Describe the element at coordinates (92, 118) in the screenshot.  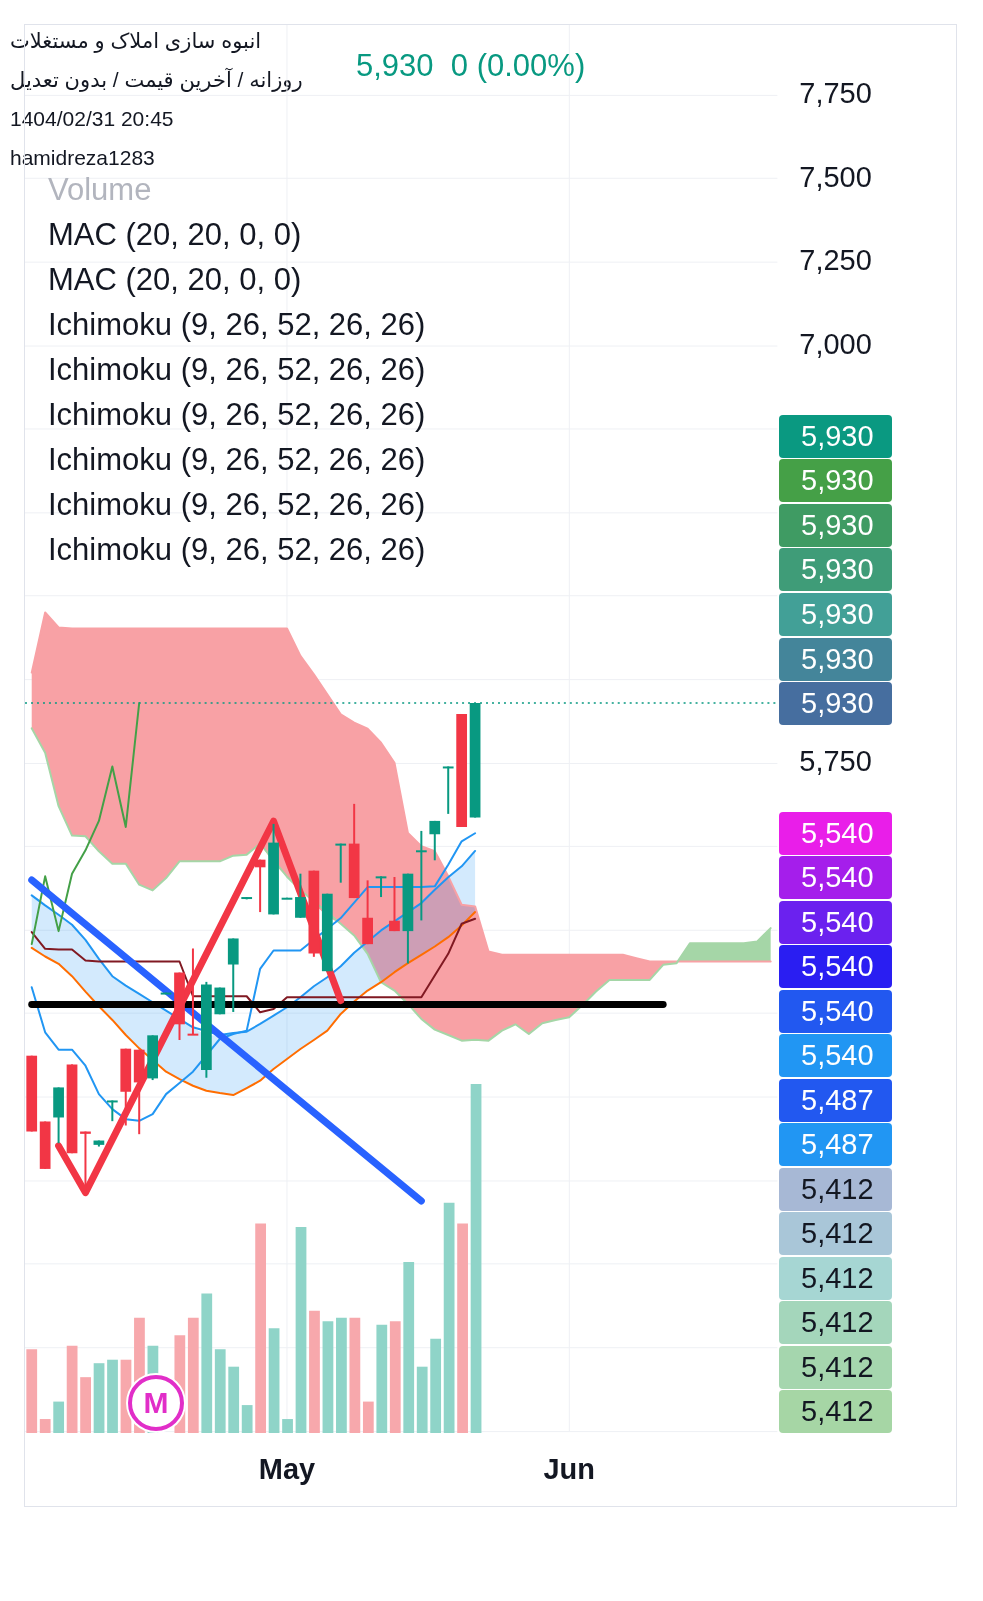
I see `annotation: 1404/02/31 20:45` at that location.